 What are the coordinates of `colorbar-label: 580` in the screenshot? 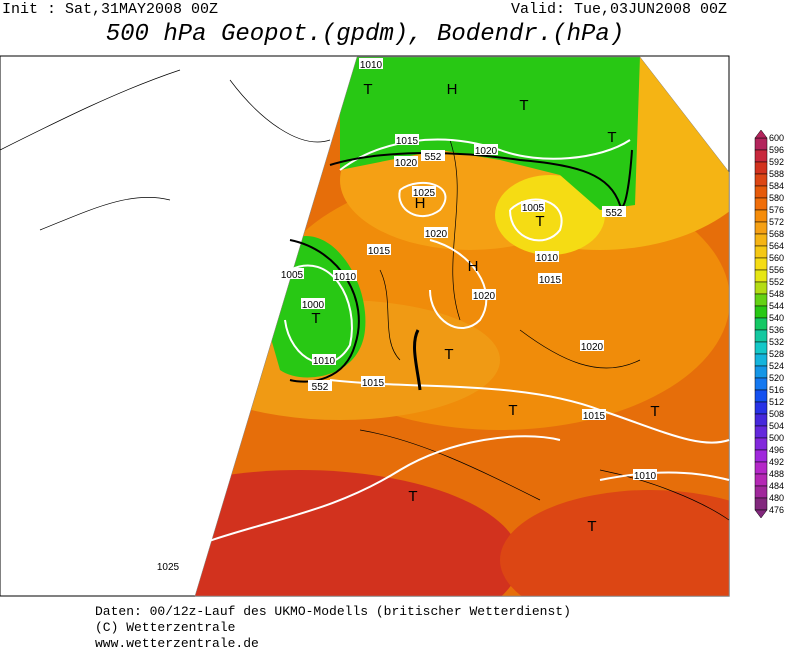 It's located at (776, 198).